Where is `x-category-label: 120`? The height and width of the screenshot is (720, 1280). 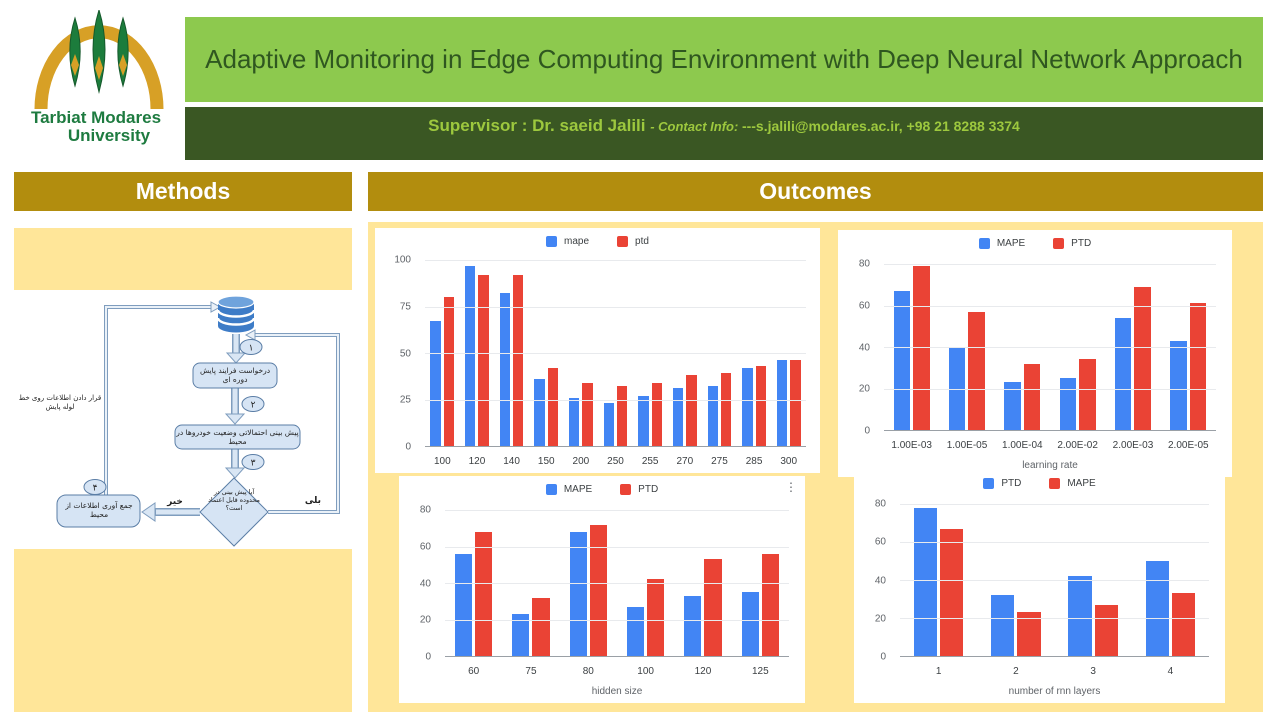
x-category-label: 120 is located at coordinates (703, 671).